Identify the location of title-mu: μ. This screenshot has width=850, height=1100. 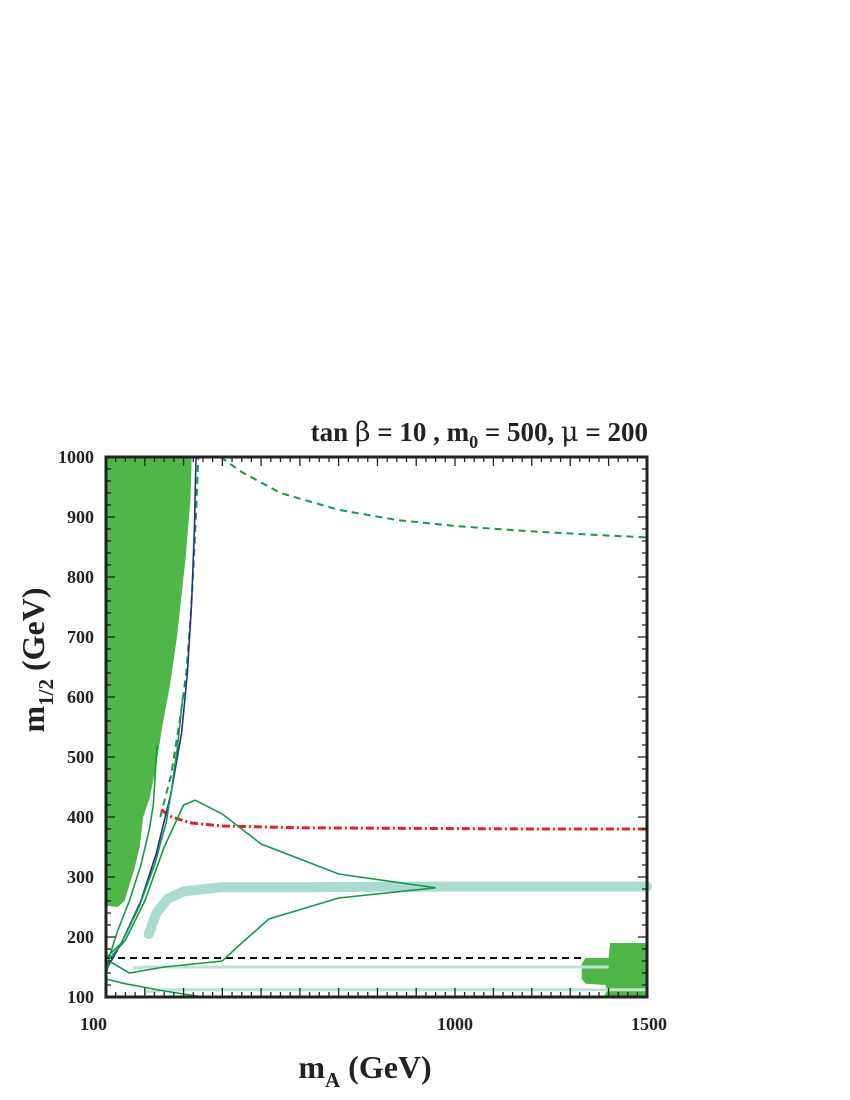
(570, 432).